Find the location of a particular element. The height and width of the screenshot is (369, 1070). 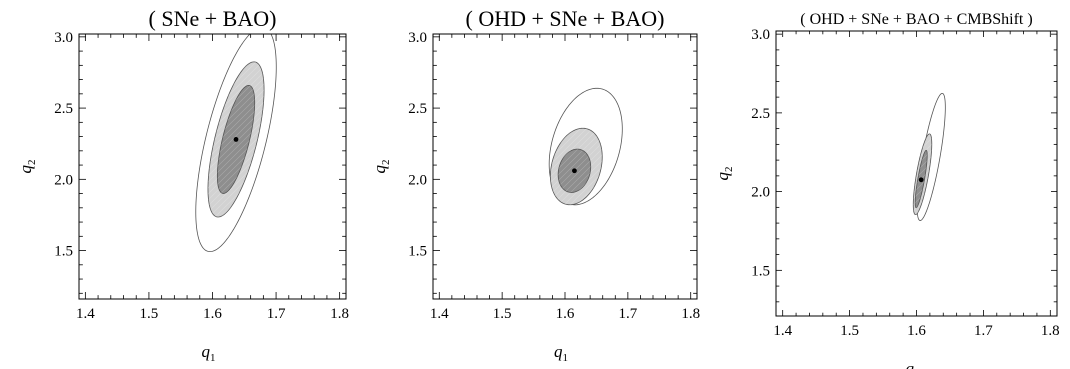

chart-title: ( OHD + SNe + BAO) is located at coordinates (565, 18).